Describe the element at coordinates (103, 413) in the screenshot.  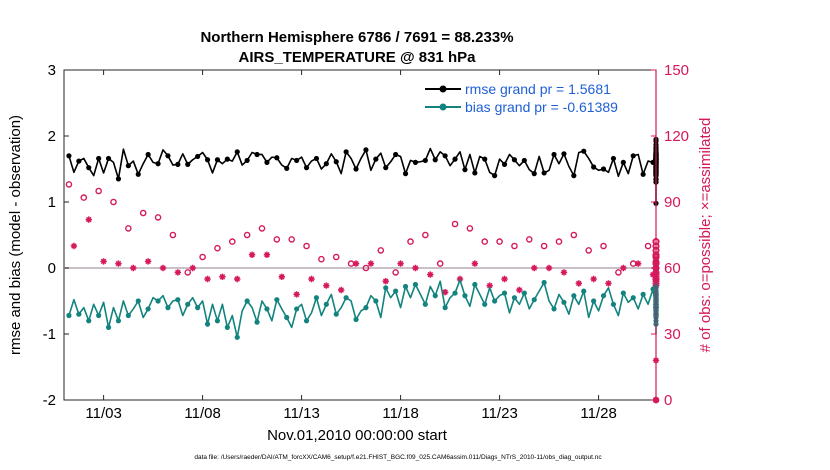
I see `x-tick-label: 11/03` at that location.